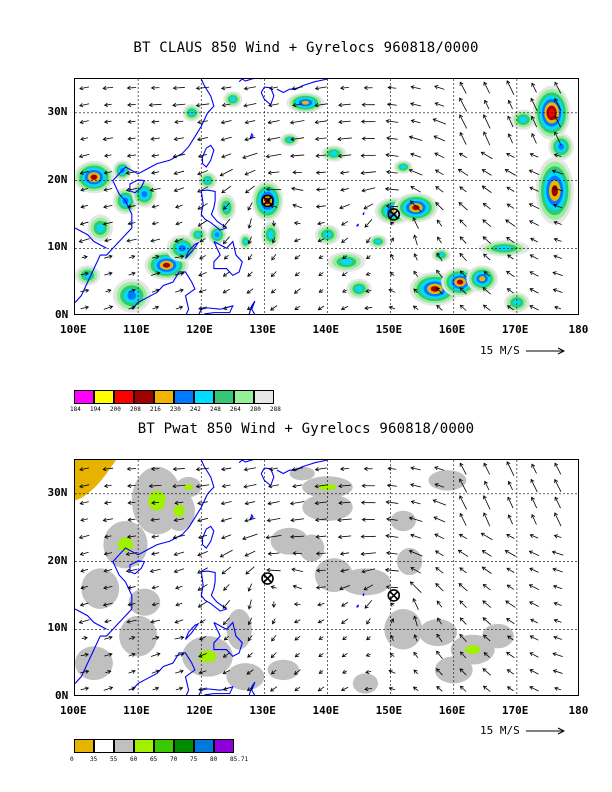  Describe the element at coordinates (95, 409) in the screenshot. I see `legend-label: 194` at that location.